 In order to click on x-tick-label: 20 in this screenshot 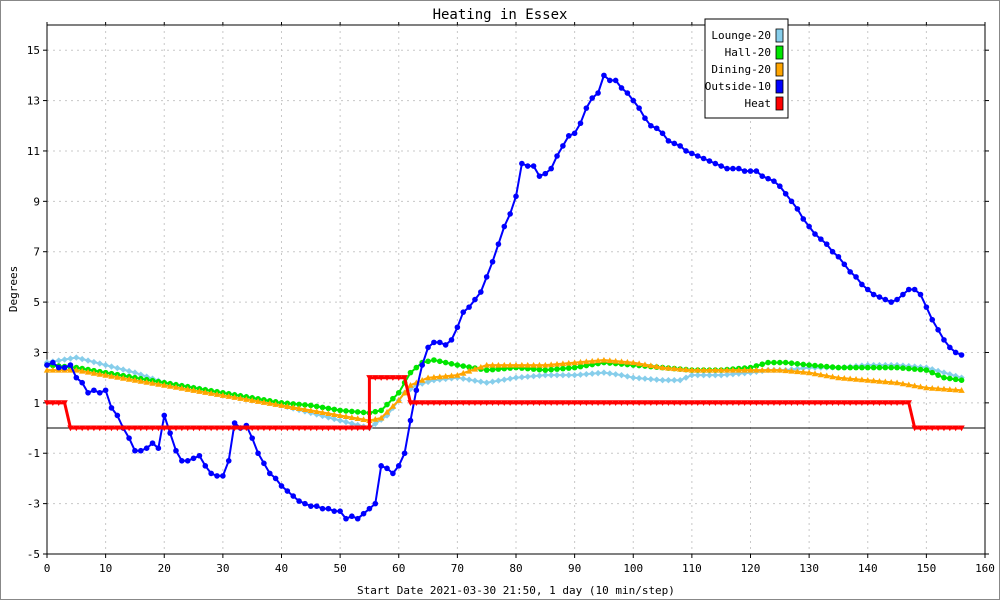, I will do `click(164, 568)`.